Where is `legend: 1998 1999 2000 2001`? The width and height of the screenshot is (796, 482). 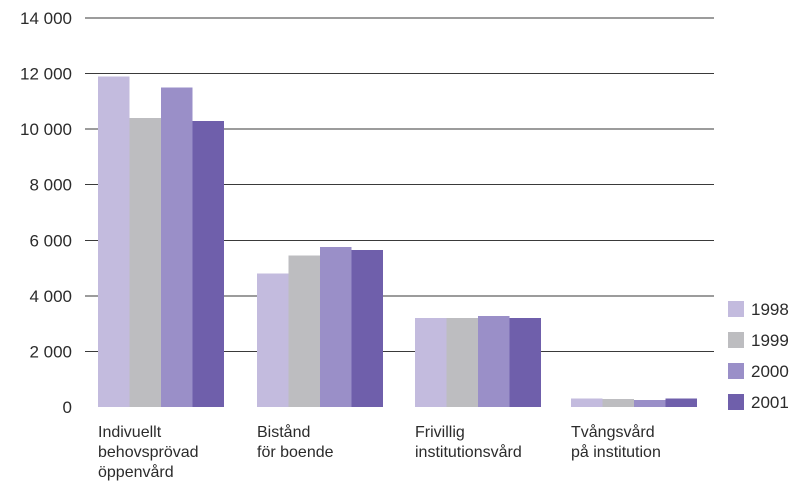 legend: 1998 1999 2000 2001 is located at coordinates (758, 356).